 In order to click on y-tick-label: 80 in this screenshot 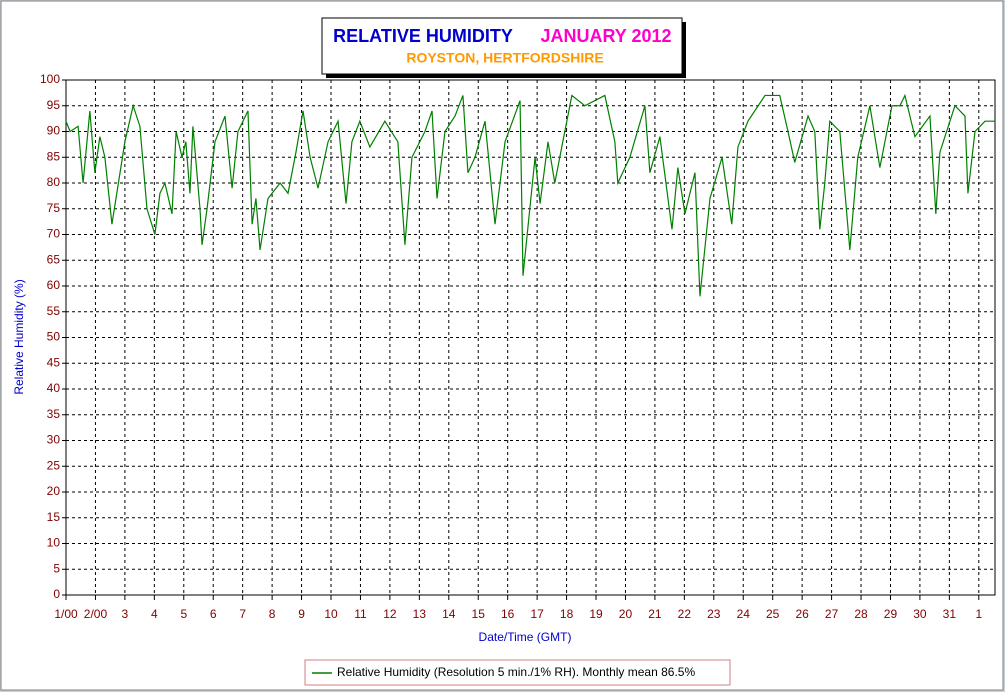, I will do `click(54, 182)`.